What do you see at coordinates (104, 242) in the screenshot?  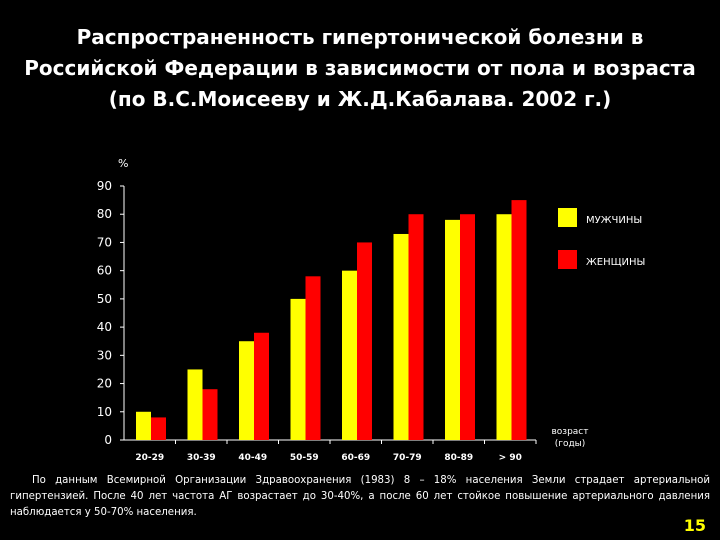 I see `y-tick-label: 70` at bounding box center [104, 242].